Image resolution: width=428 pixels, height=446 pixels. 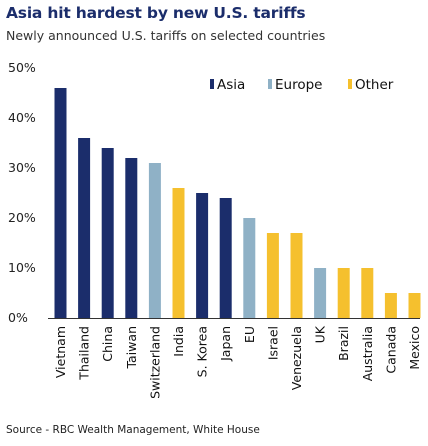 I want to click on bar-brazil, so click(x=343, y=293).